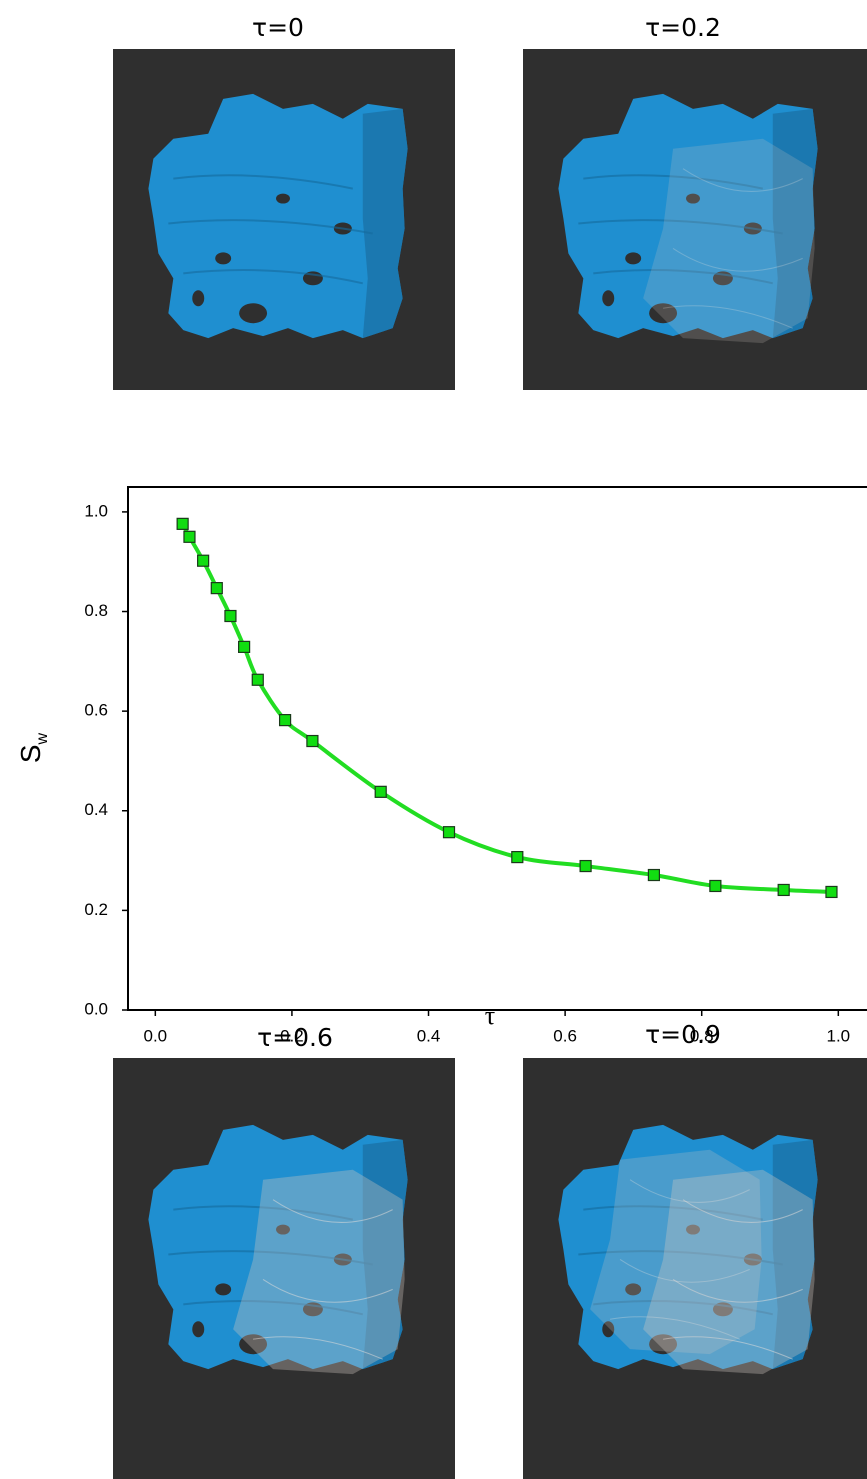 This screenshot has height=1479, width=867. Describe the element at coordinates (292, 1035) in the screenshot. I see `x-tick-label: 0.2` at that location.